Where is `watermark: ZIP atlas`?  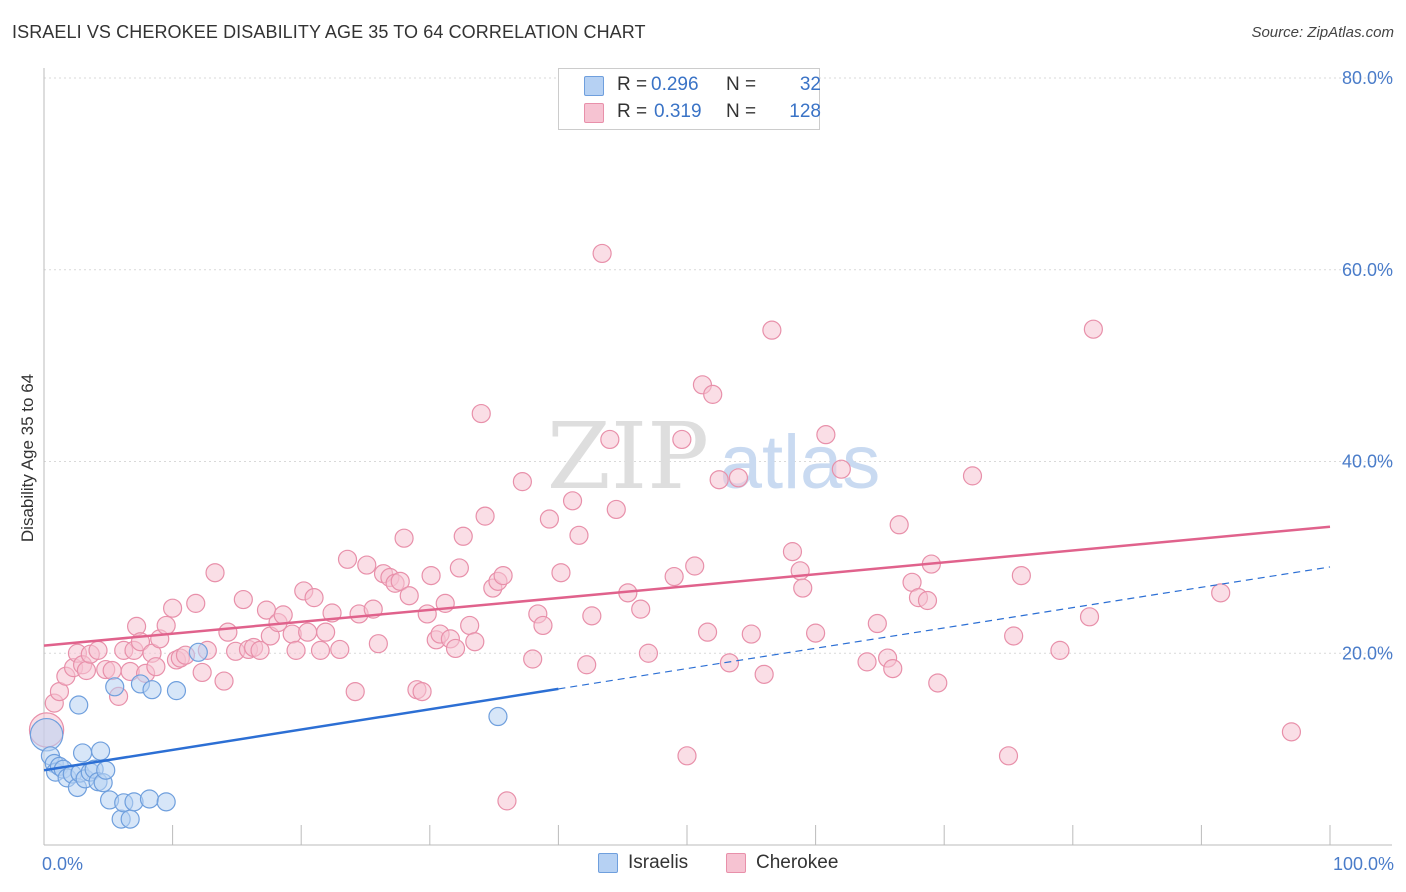
watermark: ZIP atlas is located at coordinates (713, 456).